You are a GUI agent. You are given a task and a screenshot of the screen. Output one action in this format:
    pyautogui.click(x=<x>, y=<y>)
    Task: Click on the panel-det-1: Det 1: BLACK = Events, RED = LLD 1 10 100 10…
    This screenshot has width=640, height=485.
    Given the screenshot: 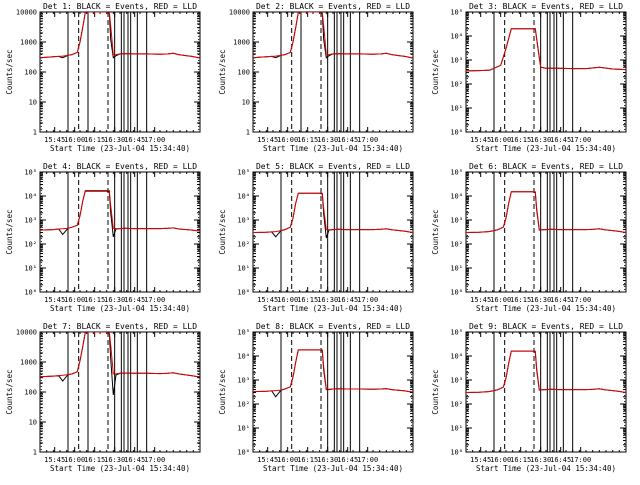 What is the action you would take?
    pyautogui.click(x=103, y=77)
    